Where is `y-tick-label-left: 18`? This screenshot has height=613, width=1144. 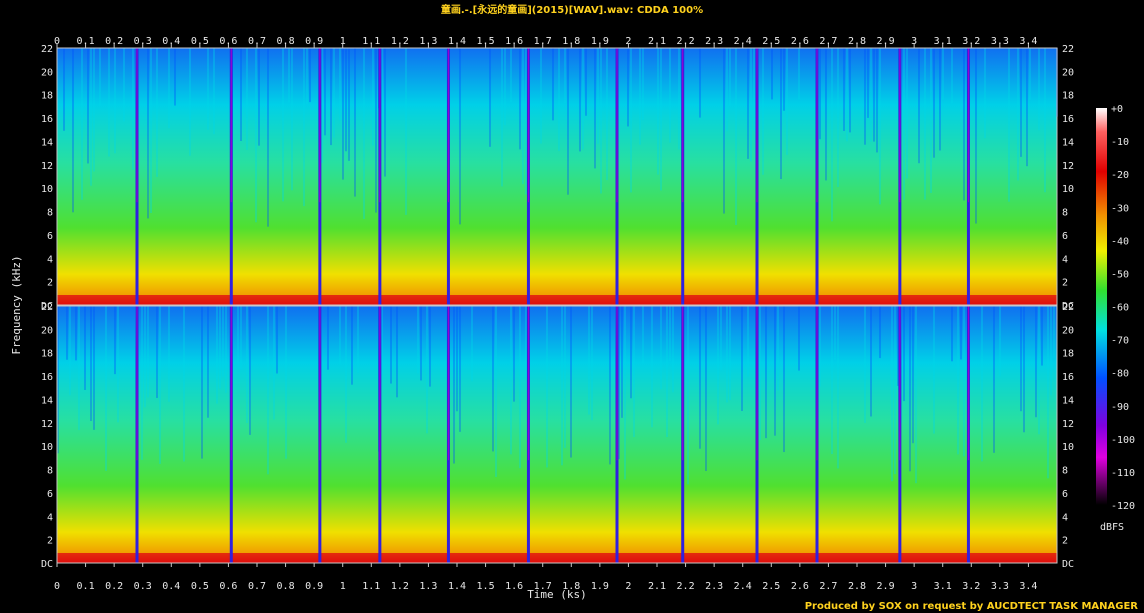
y-tick-label-left: 18 is located at coordinates (47, 354).